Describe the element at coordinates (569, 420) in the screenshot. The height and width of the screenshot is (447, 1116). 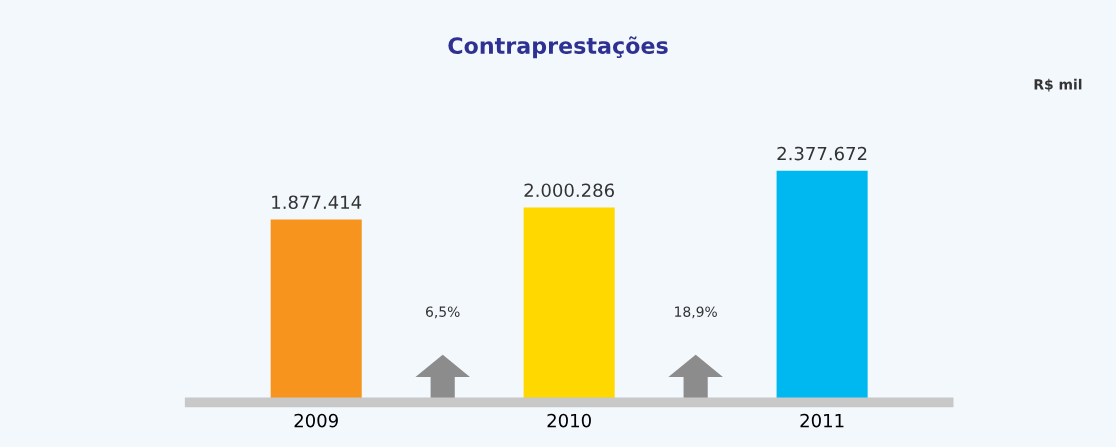
I see `x-tick-label: 2010` at that location.